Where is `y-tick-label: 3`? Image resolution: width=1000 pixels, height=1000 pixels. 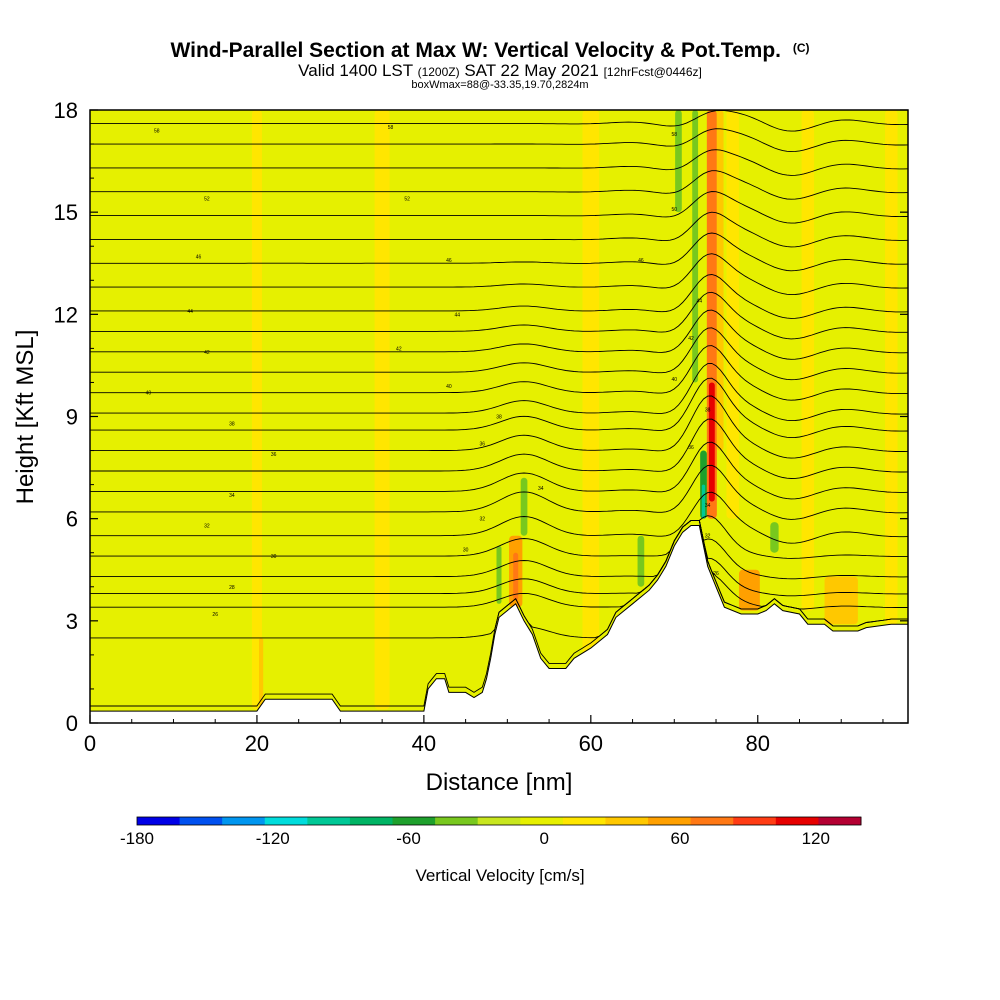 y-tick-label: 3 is located at coordinates (72, 621).